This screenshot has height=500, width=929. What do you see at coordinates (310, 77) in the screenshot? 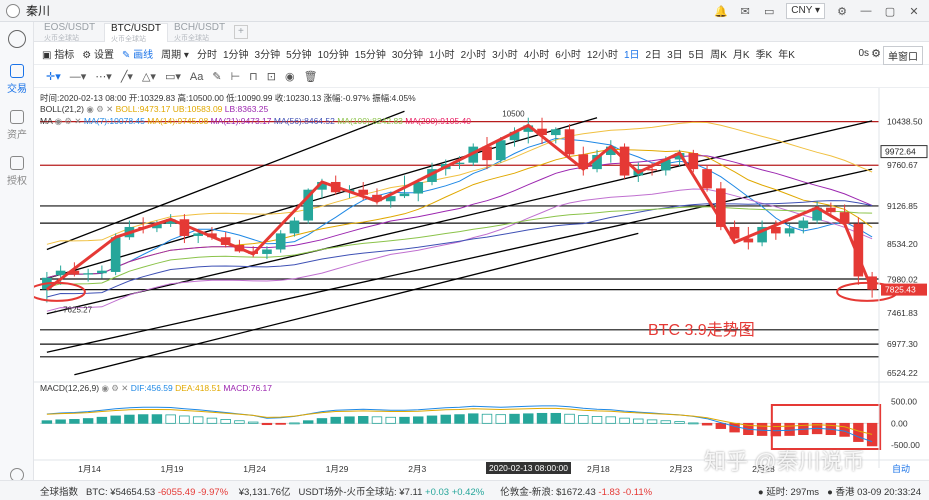
I see `trash-tool-icon: 🗑` at bounding box center [310, 77].